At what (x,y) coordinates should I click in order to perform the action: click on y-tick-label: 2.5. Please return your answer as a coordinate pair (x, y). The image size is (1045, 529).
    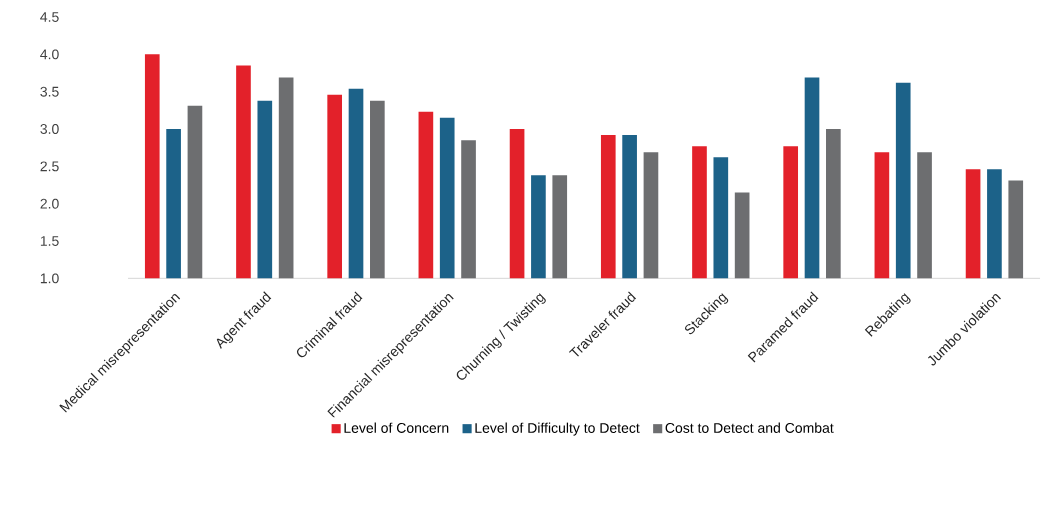
    Looking at the image, I should click on (49, 166).